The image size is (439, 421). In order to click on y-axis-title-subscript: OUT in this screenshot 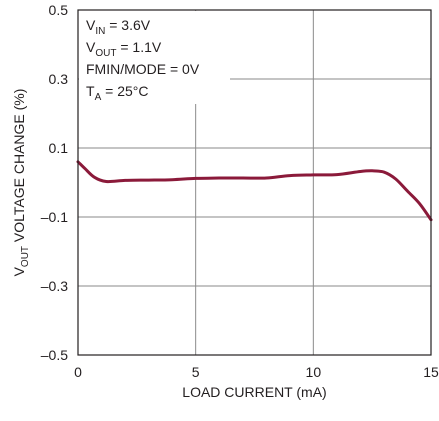, I will do `click(25, 256)`.